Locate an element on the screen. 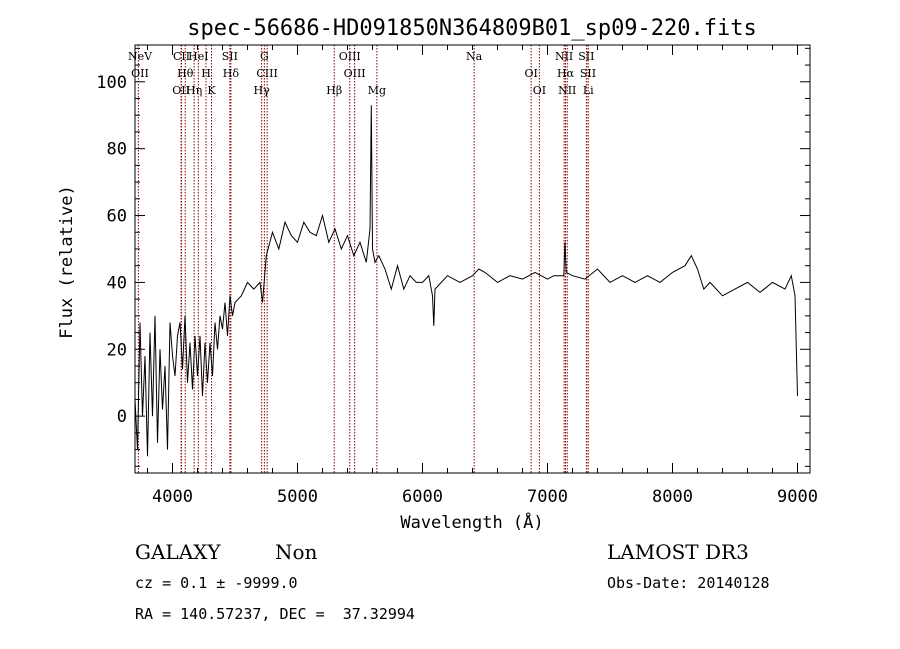 The height and width of the screenshot is (649, 900). line-marker-label: CII is located at coordinates (181, 56).